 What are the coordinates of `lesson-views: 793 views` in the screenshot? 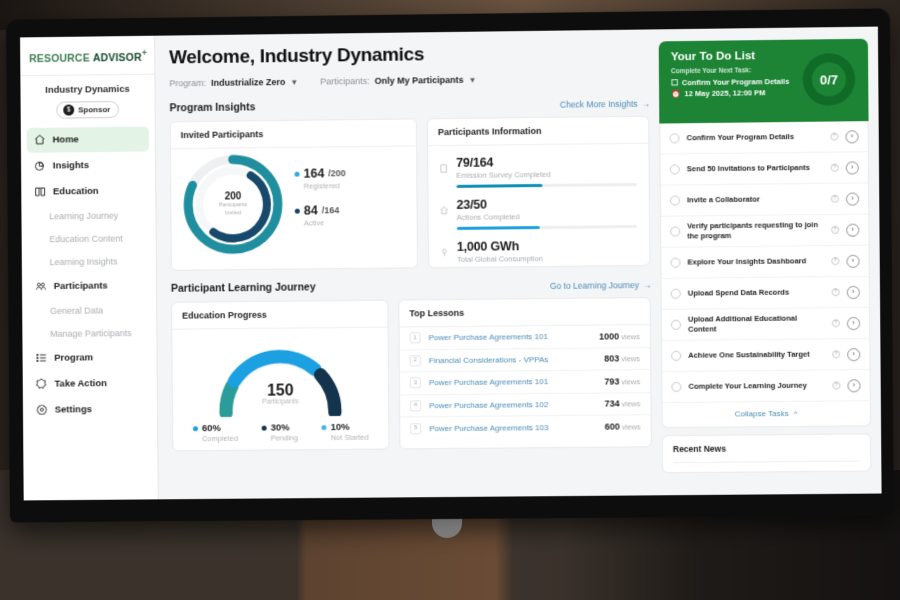 It's located at (622, 381).